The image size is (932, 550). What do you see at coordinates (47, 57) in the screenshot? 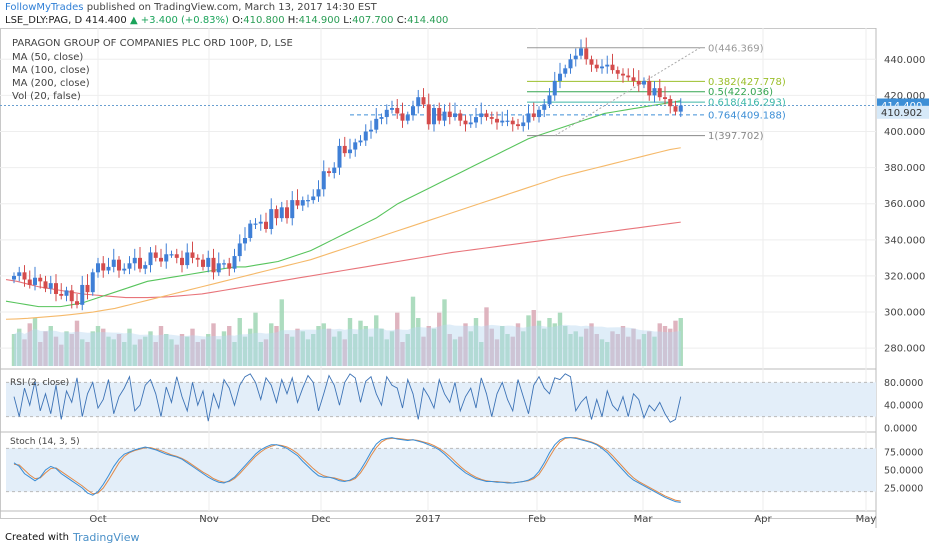
I see `legend-ma50: MA (50, close)` at bounding box center [47, 57].